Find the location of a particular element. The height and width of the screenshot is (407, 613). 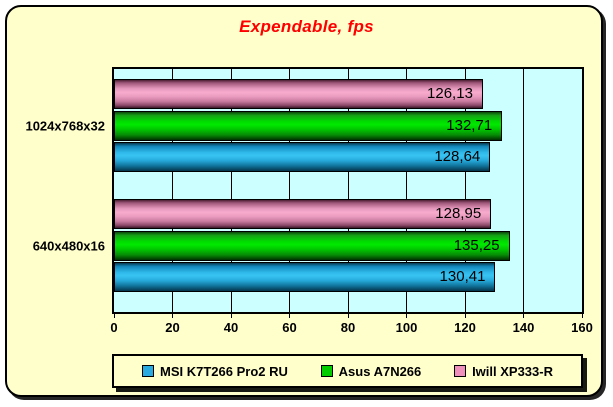

category-label-1024x768x32: 1024x768x32 is located at coordinates (65, 125).